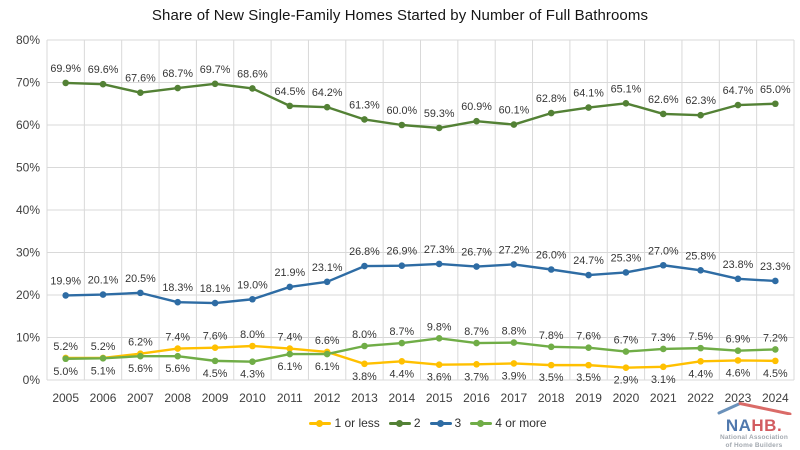  Describe the element at coordinates (663, 251) in the screenshot. I see `data-label-3: 27.0%` at that location.